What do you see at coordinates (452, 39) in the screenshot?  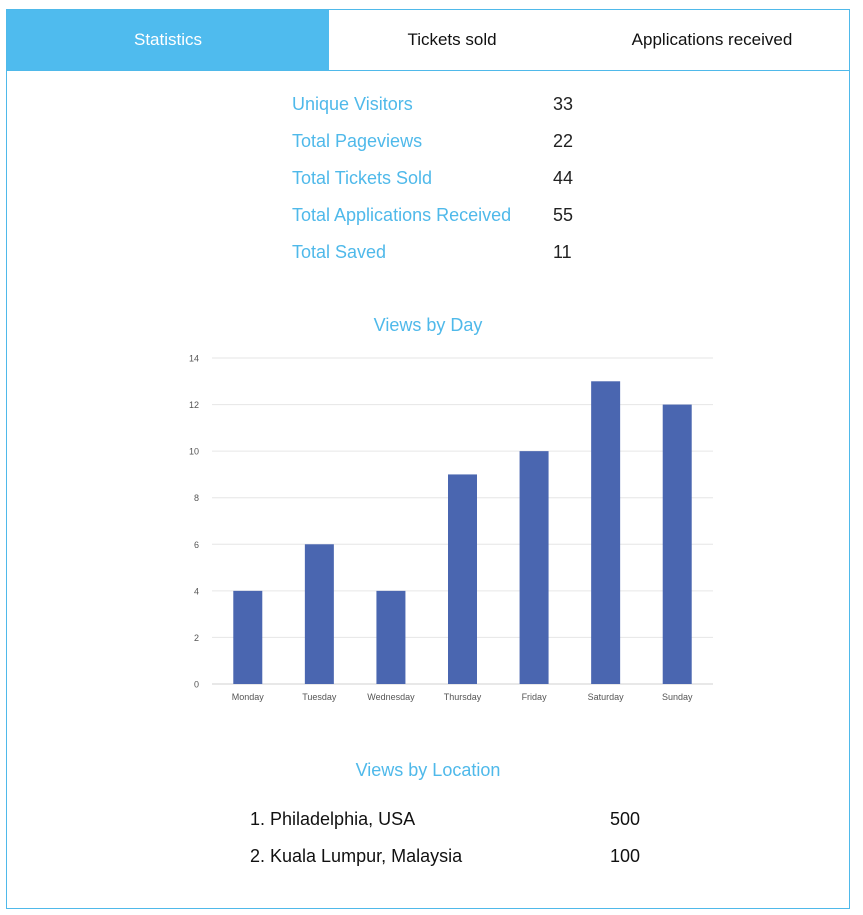 I see `tab-tickets-sold: Tickets sold` at bounding box center [452, 39].